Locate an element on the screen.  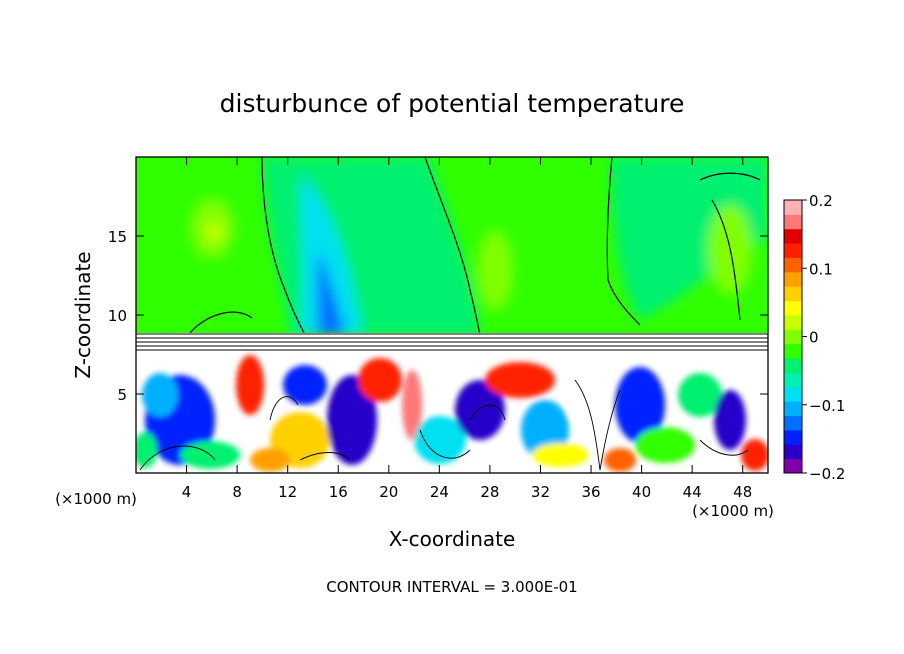
lower-anomalies is located at coordinates (452, 413).